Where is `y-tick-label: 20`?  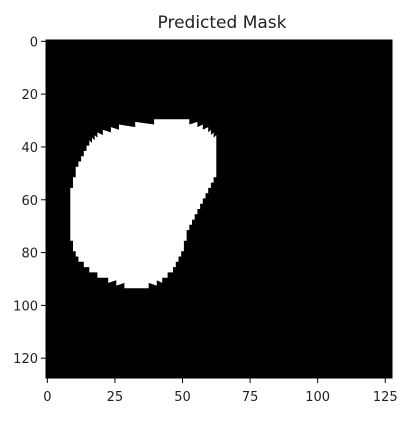
y-tick-label: 20 is located at coordinates (29, 95).